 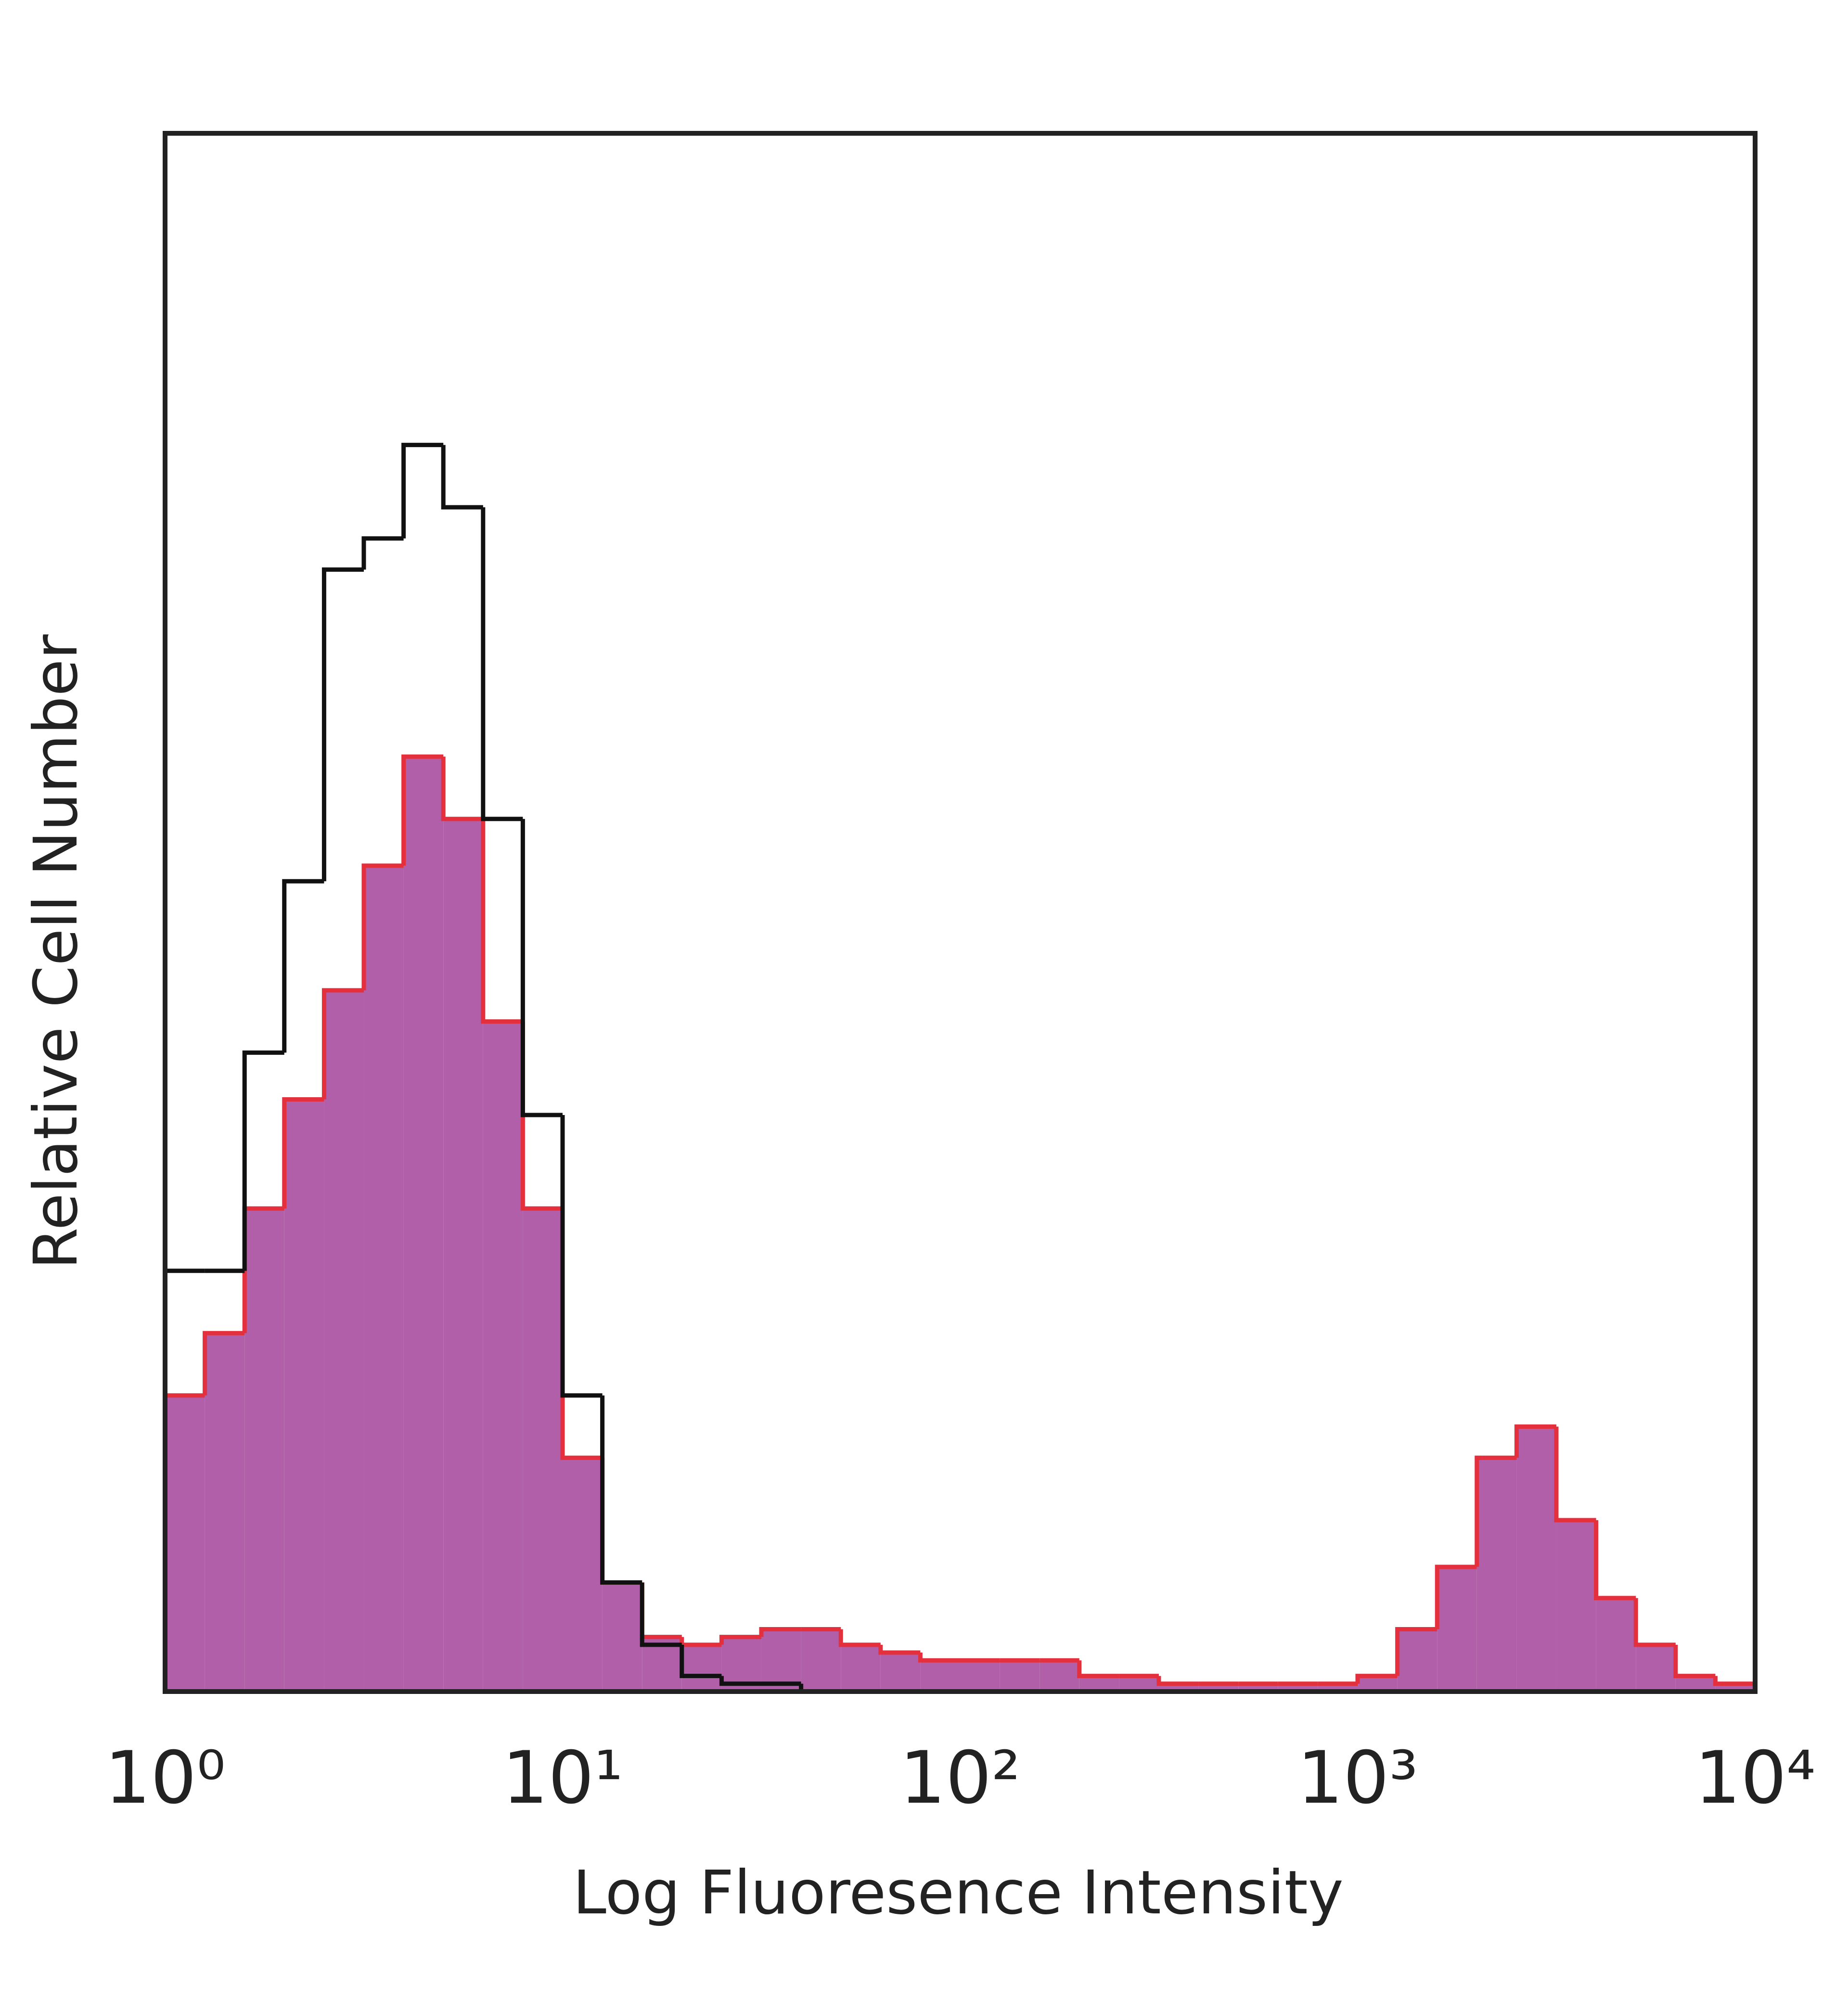 I want to click on x-tick-label: 10⁰, so click(x=164, y=1778).